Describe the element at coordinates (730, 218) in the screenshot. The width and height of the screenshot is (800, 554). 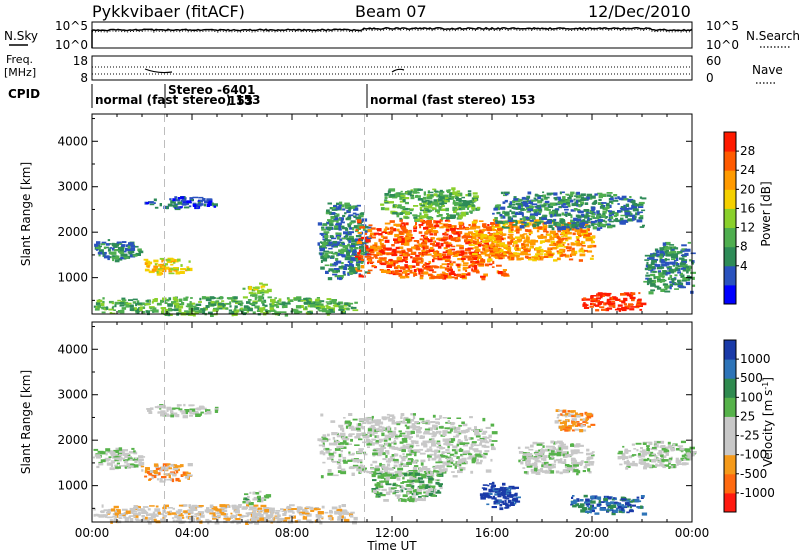
I see `colorbar-frame` at that location.